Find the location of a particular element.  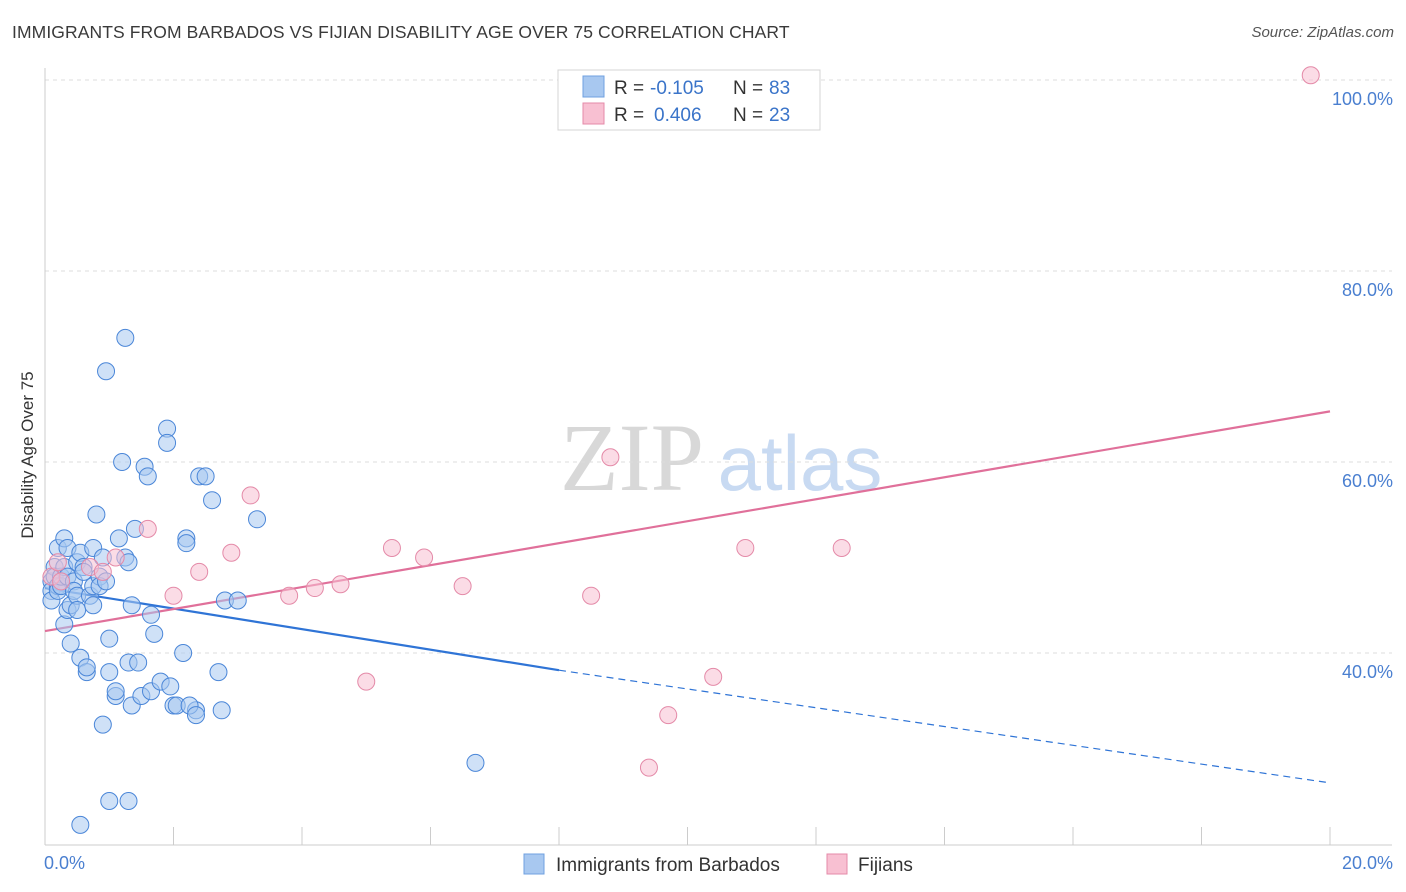

bottom-legend: Immigrants from Barbados Fijians is located at coordinates (718, 864).